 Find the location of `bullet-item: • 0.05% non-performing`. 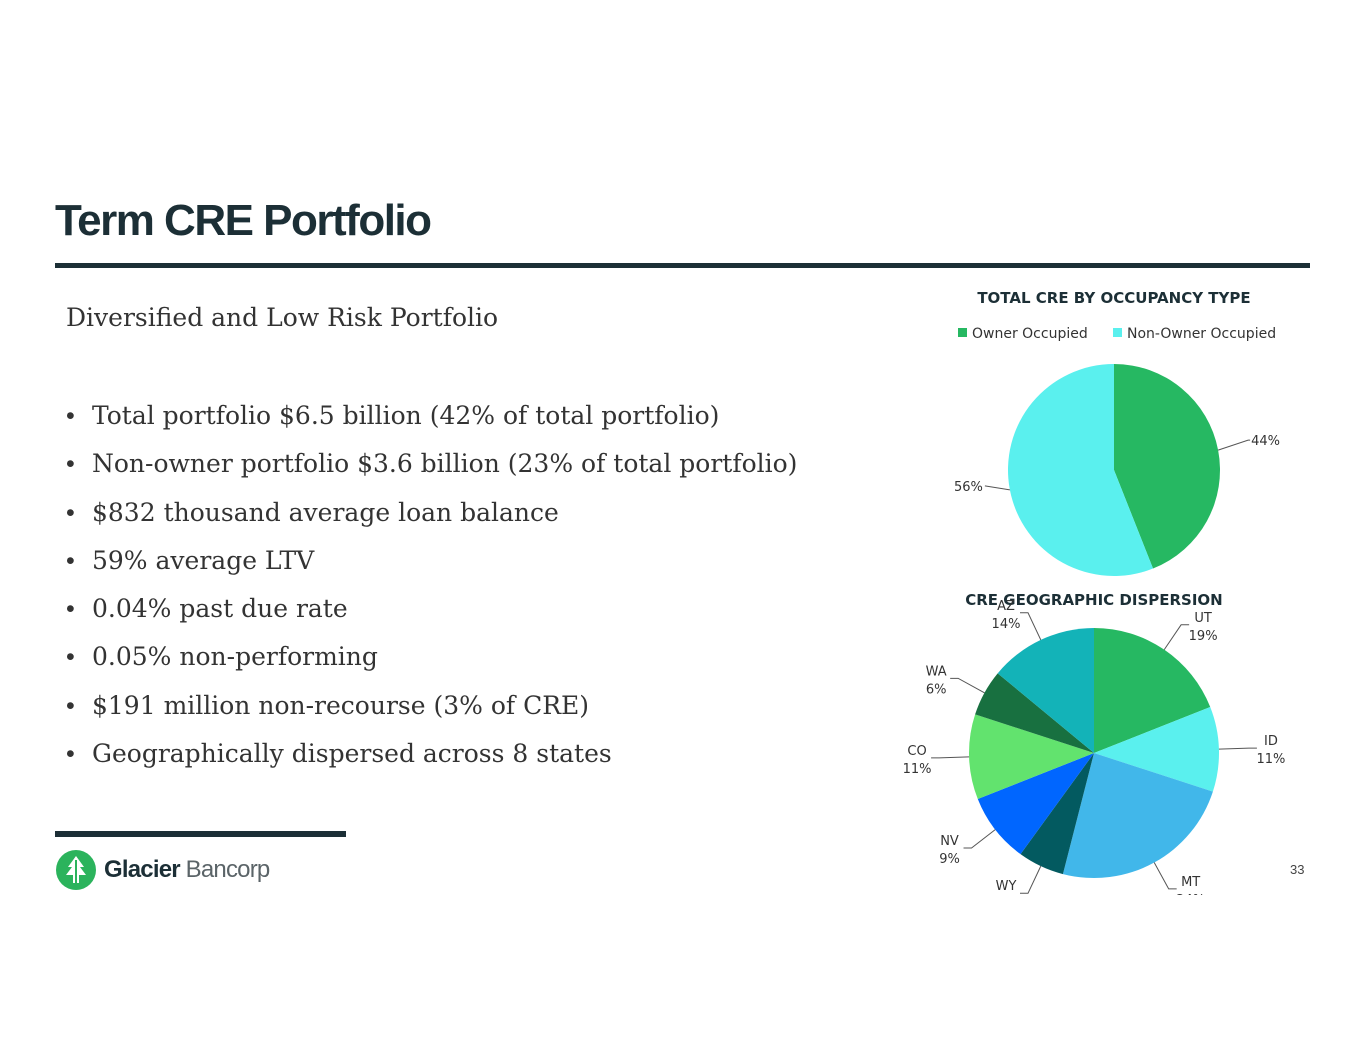

bullet-item: • 0.05% non-performing is located at coordinates (431, 660).